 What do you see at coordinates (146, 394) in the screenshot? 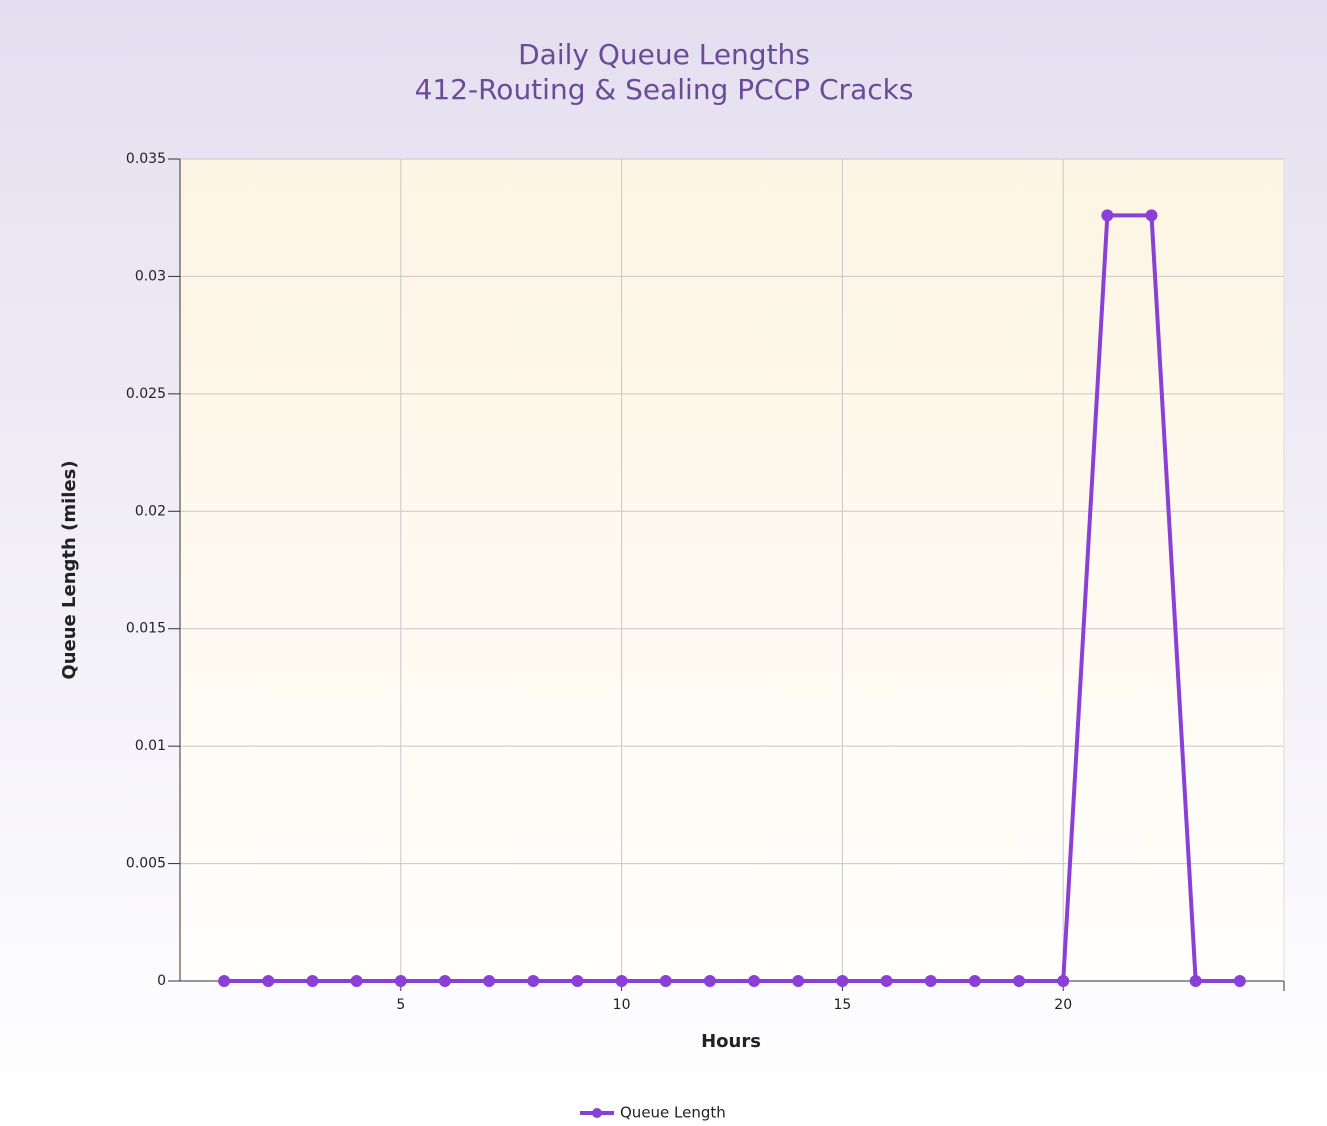
I see `y-tick-label: 0.025` at bounding box center [146, 394].